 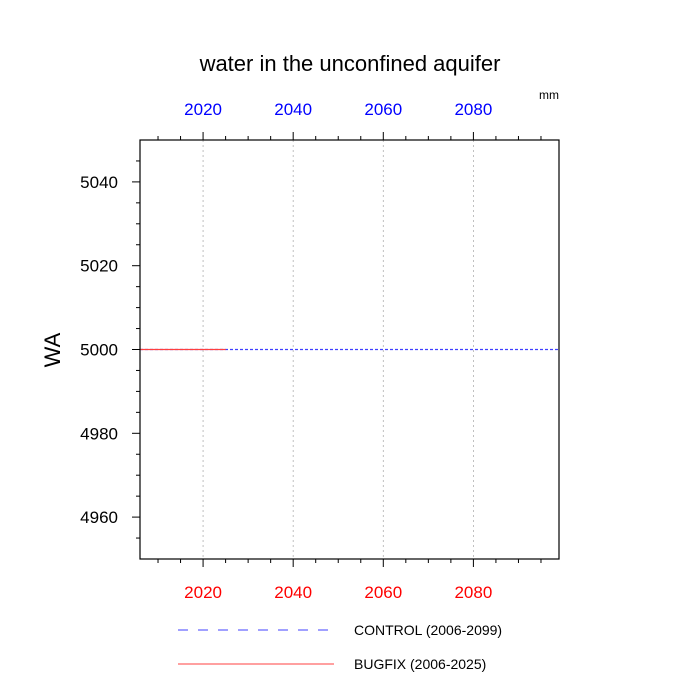 I want to click on y-tick-label: 5020, so click(x=99, y=266).